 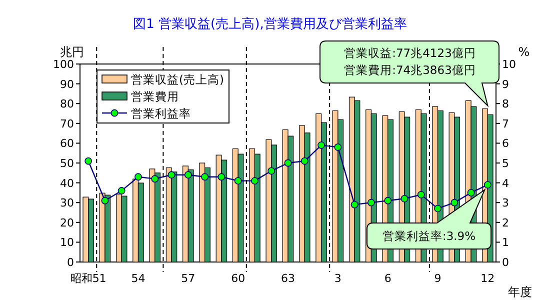 I want to click on y2-tick-label: 10, so click(x=509, y=64).